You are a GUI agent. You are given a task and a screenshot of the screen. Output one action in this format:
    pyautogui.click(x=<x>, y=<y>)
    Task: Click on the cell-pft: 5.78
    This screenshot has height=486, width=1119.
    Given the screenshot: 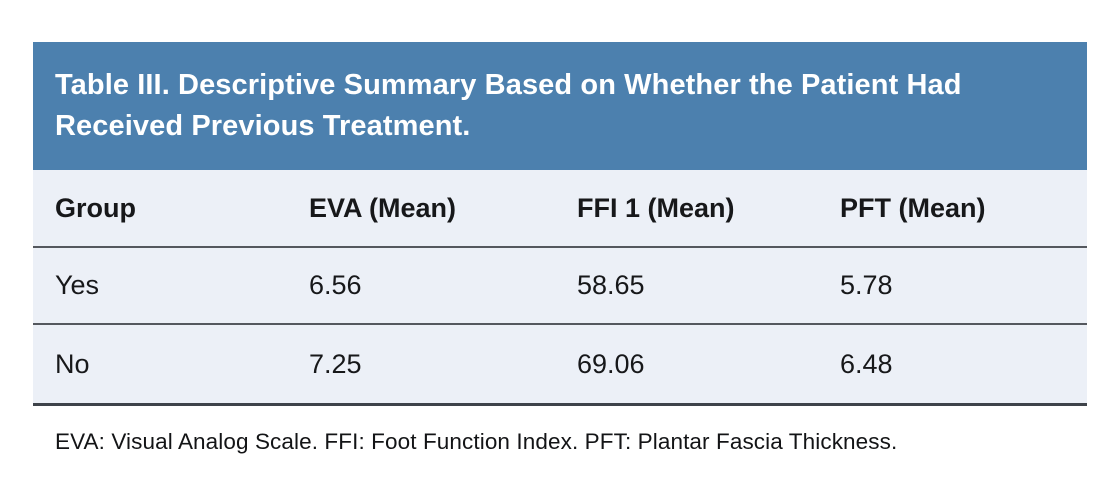 What is the action you would take?
    pyautogui.click(x=866, y=285)
    